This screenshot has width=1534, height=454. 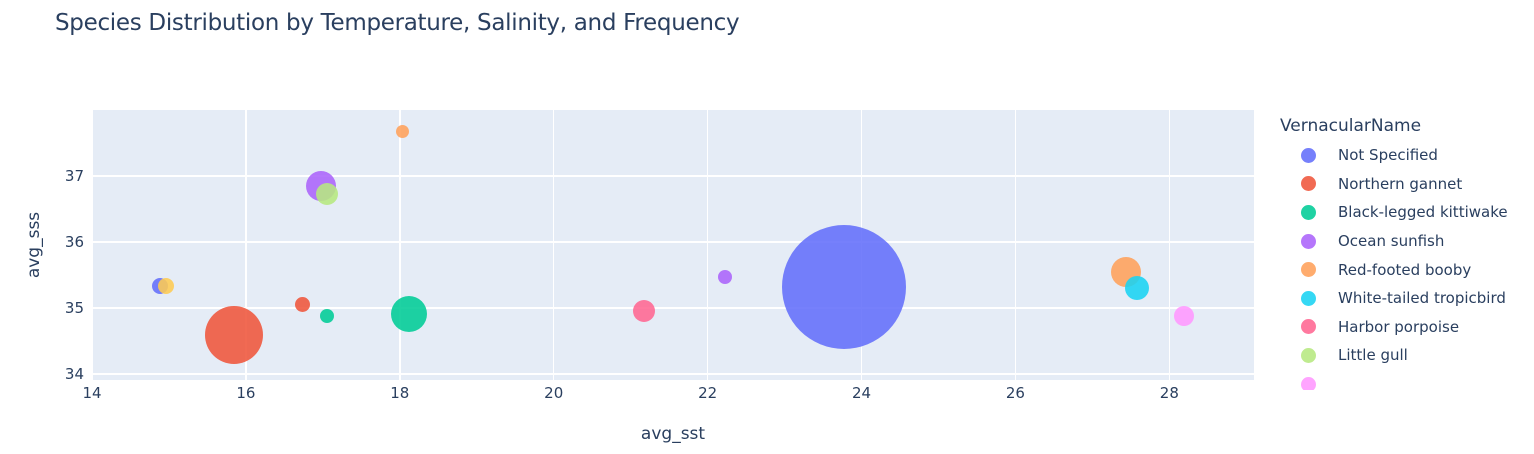 I want to click on legend-item: Little gull, so click(x=1407, y=355).